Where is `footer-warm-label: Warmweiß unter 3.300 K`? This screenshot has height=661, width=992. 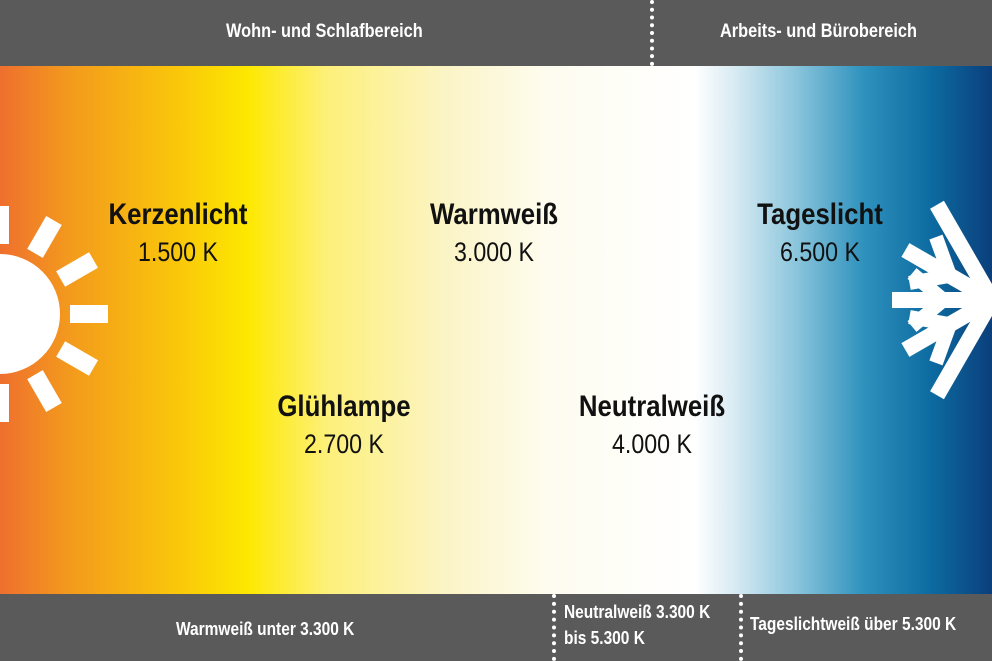 footer-warm-label: Warmweiß unter 3.300 K is located at coordinates (265, 629).